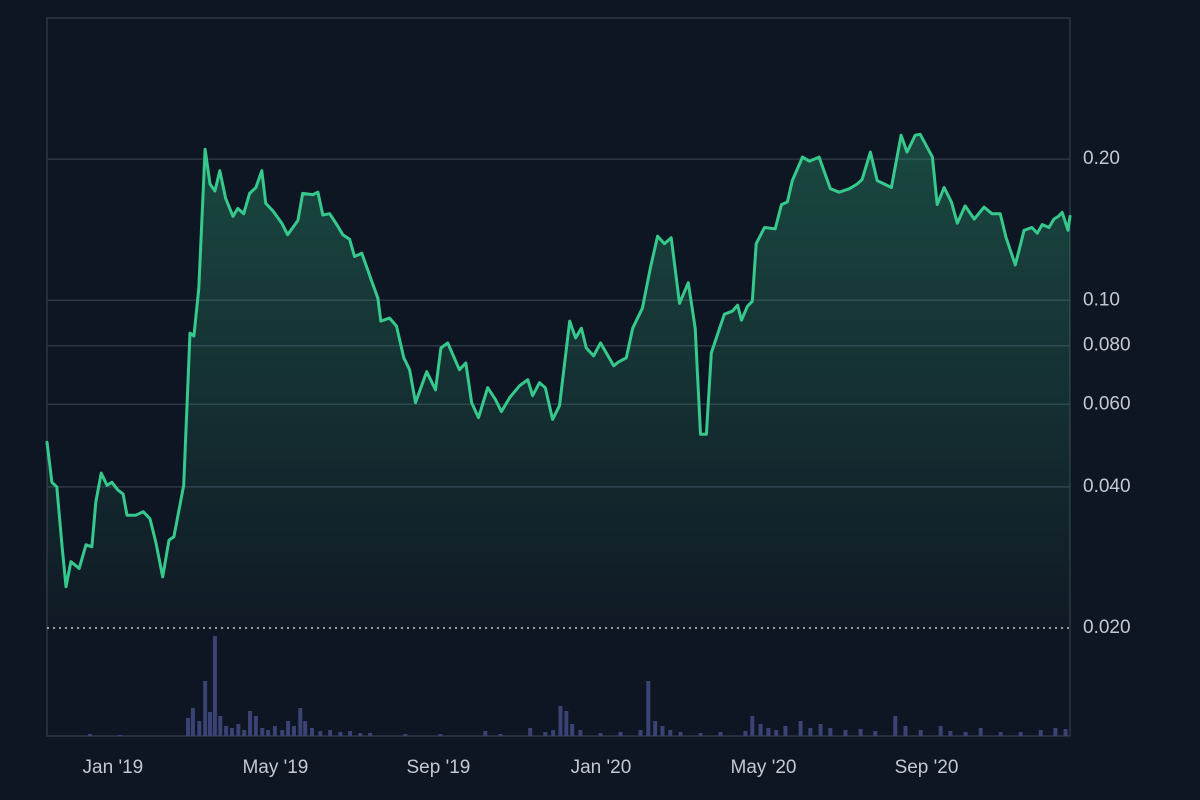  Describe the element at coordinates (275, 767) in the screenshot. I see `x-tick-label: May '19` at that location.